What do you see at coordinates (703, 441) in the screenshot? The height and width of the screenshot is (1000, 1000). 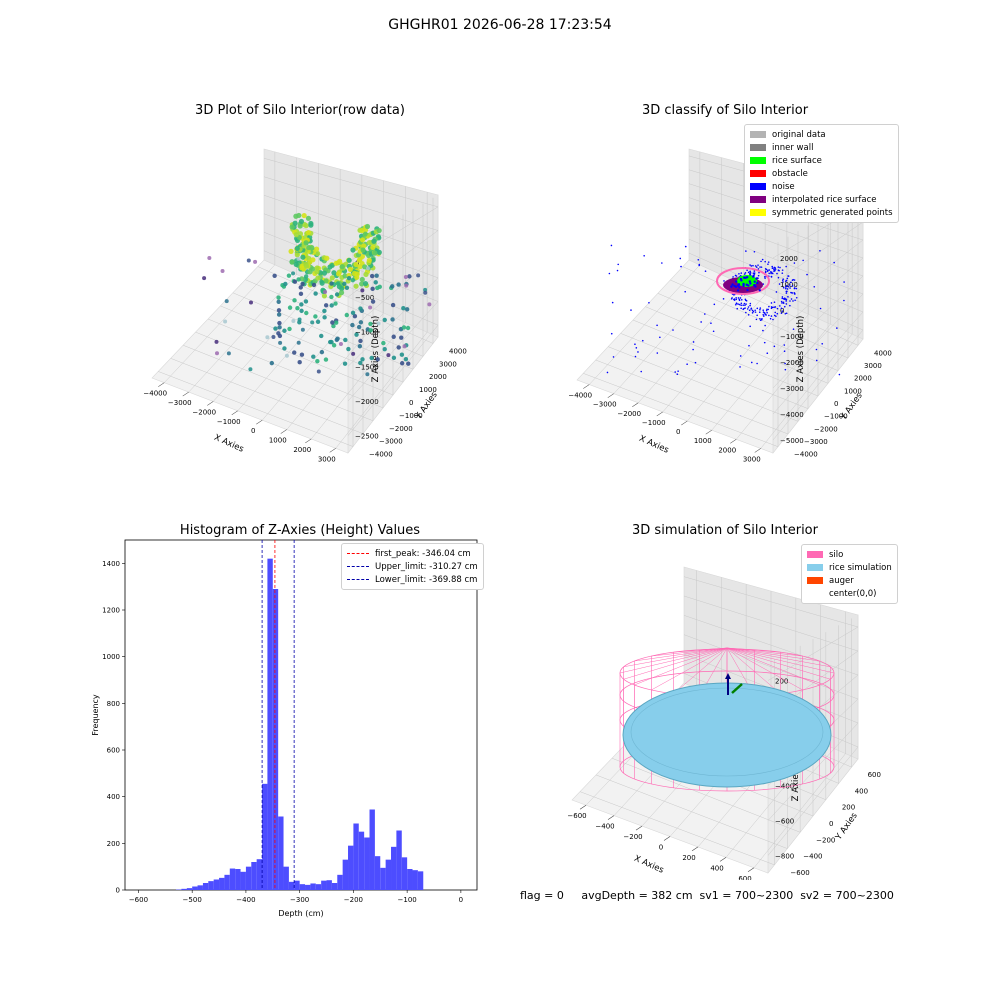 I see `x-tick-label: 1000` at bounding box center [703, 441].